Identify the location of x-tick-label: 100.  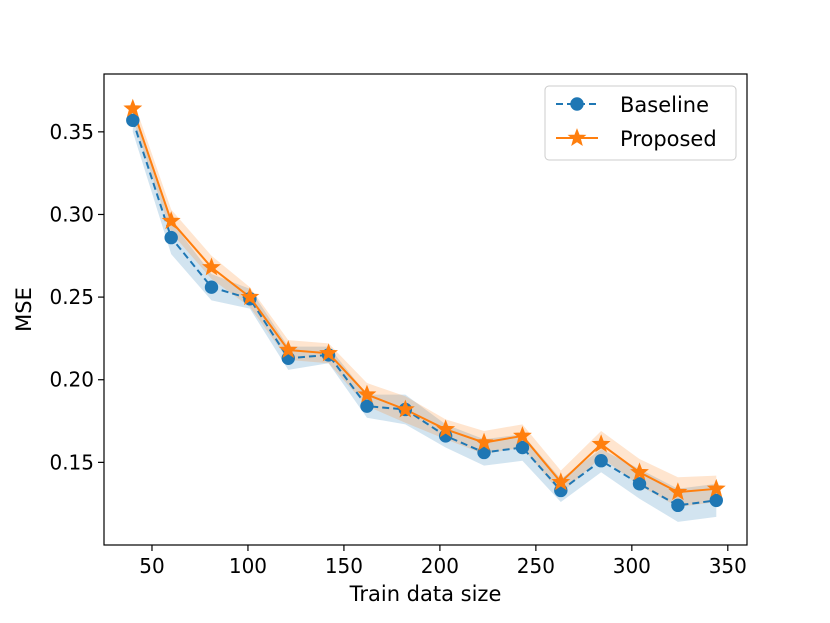
(248, 566).